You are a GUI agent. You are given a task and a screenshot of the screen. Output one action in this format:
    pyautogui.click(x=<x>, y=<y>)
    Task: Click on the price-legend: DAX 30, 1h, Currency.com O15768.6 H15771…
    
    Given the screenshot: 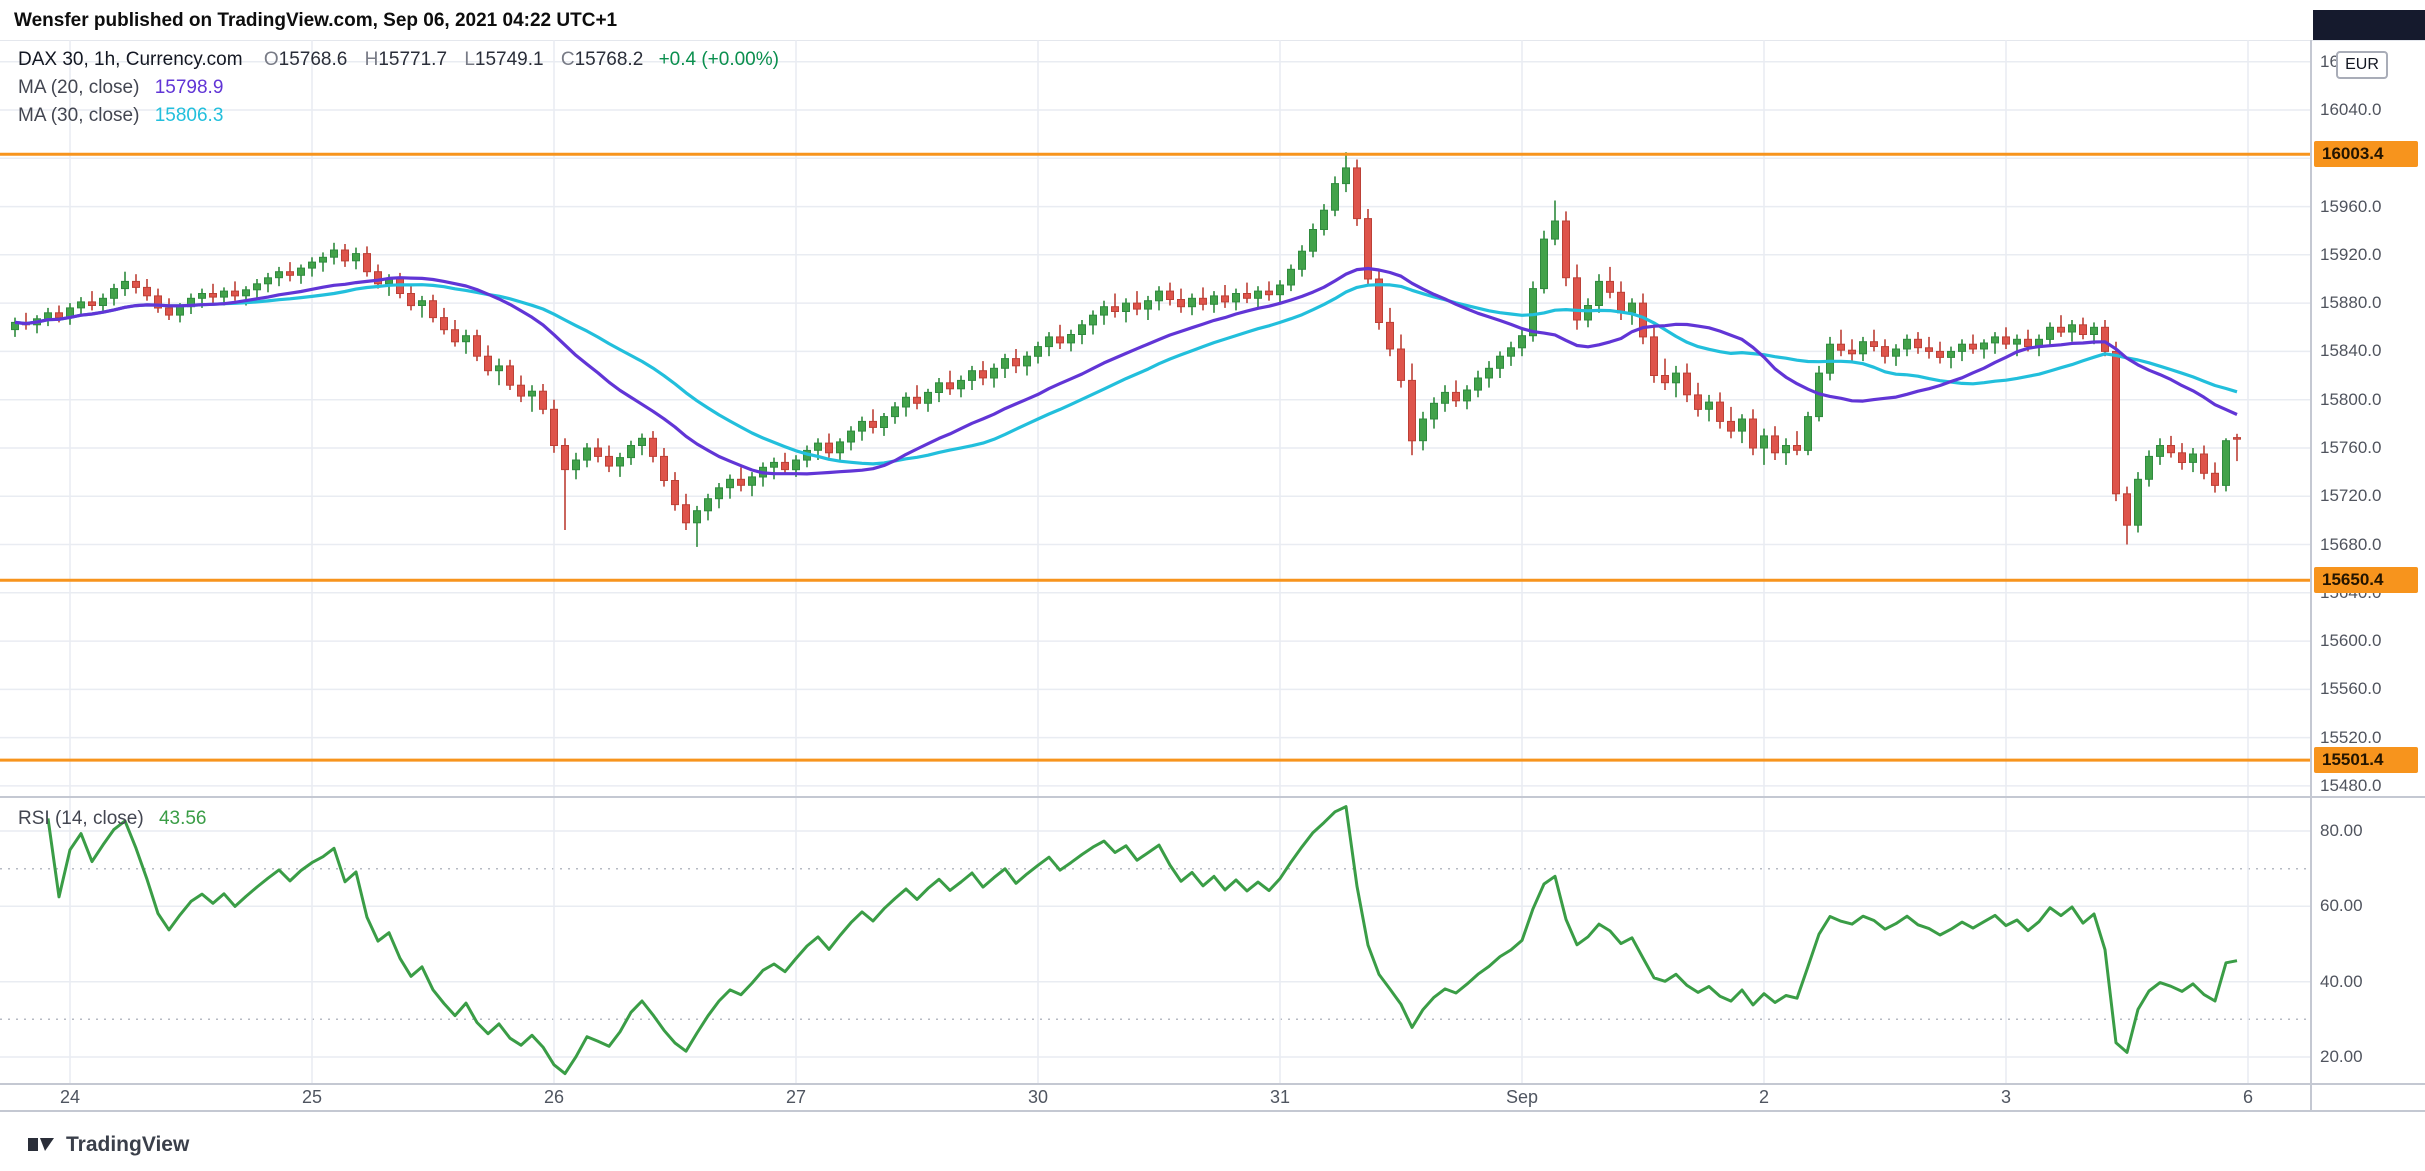 What is the action you would take?
    pyautogui.click(x=398, y=88)
    